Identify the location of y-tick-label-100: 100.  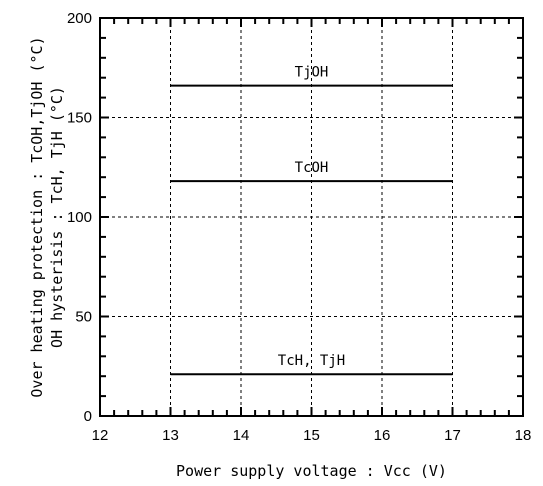
(79, 217).